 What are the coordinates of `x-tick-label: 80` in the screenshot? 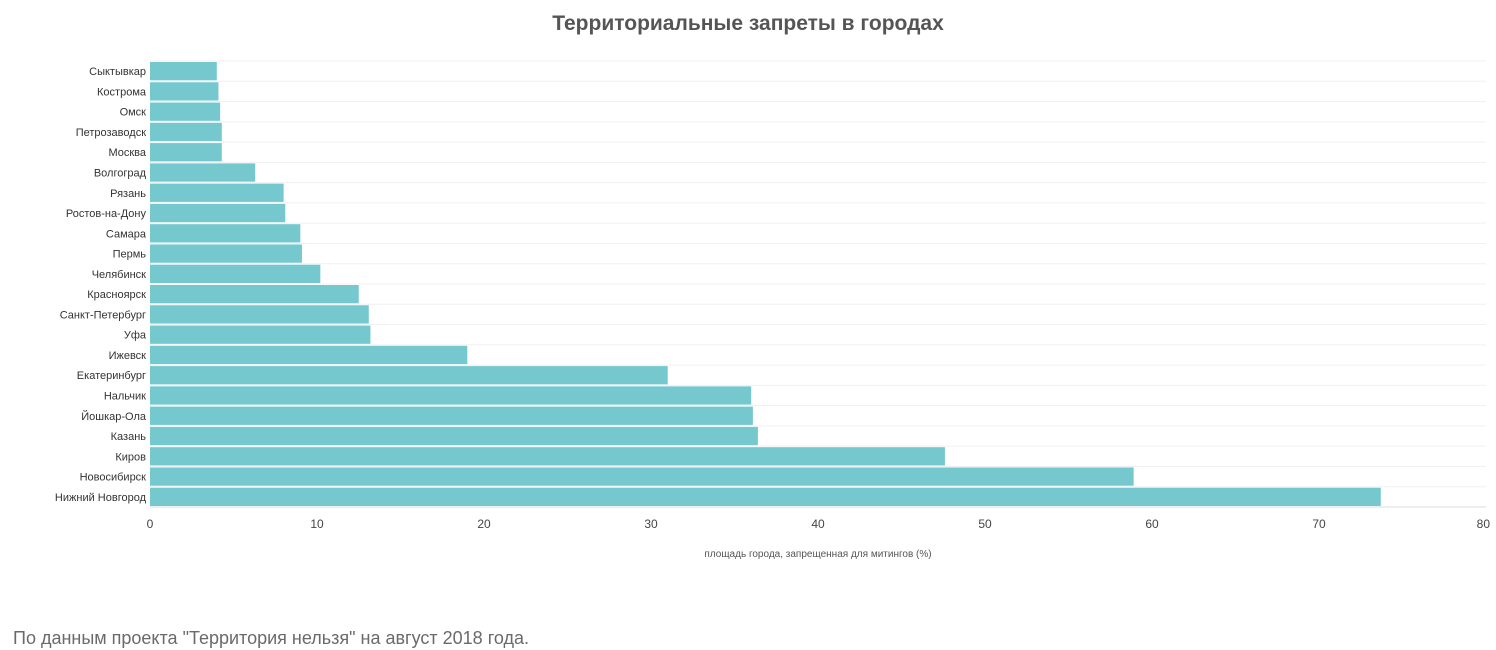 It's located at (1484, 524).